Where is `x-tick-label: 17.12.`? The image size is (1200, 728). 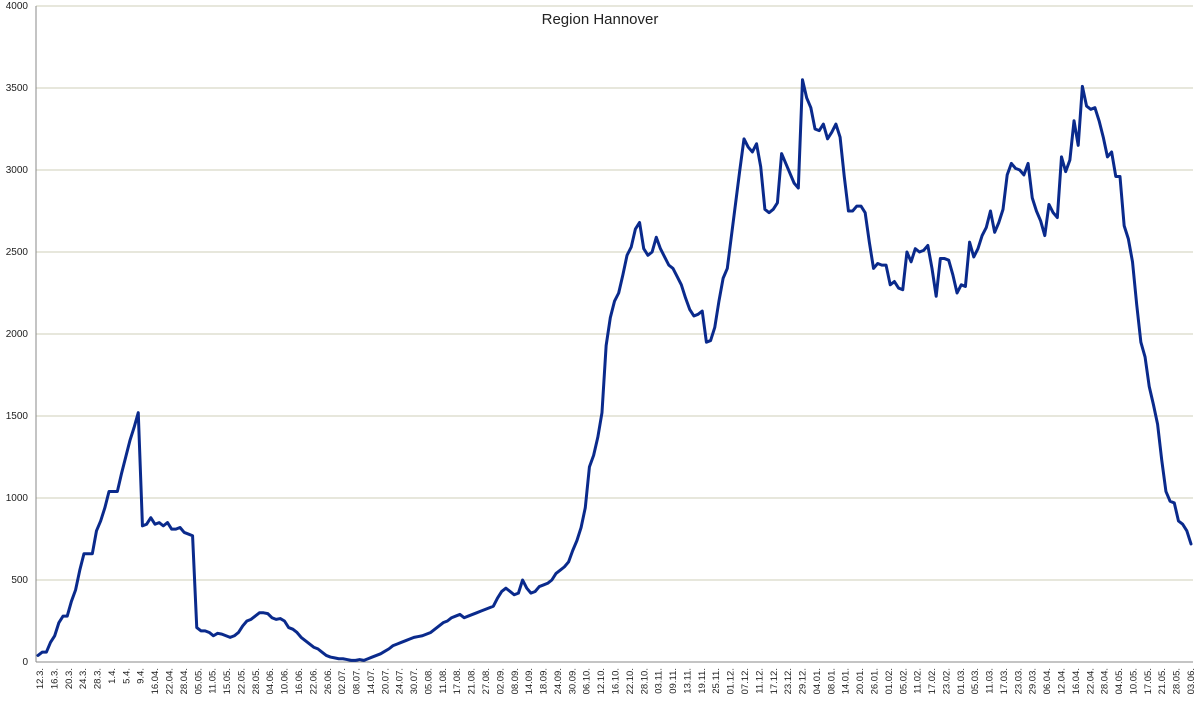
x-tick-label: 17.12. is located at coordinates (774, 681).